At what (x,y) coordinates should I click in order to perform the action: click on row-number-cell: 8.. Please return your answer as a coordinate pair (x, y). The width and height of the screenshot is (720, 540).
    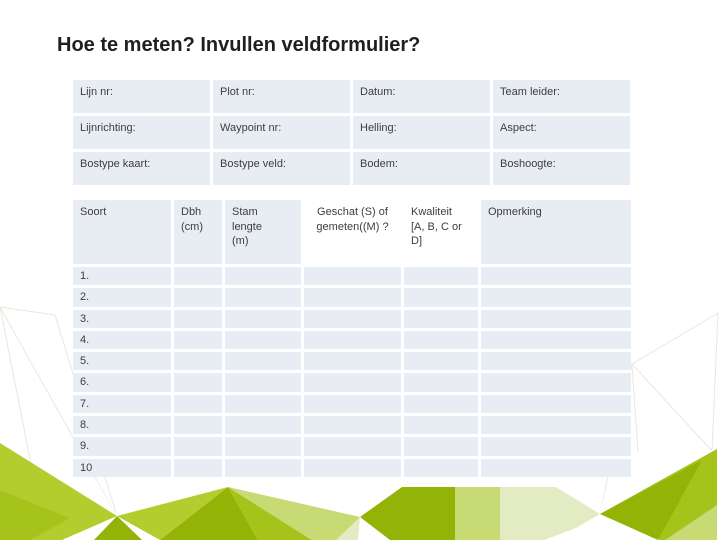
    Looking at the image, I should click on (122, 425).